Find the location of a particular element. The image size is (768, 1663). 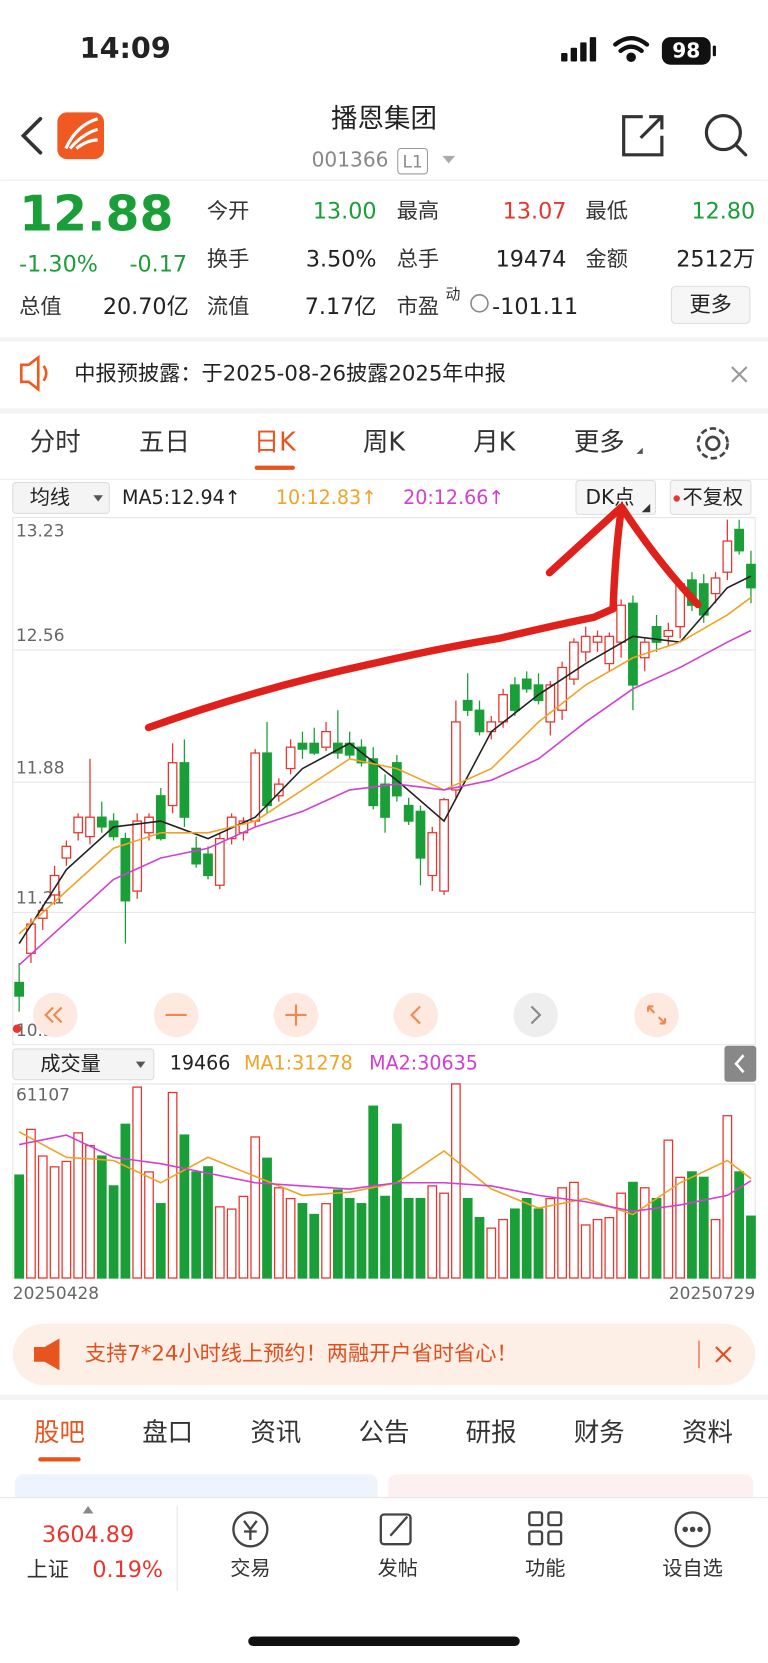

content-tab: 公告 is located at coordinates (384, 1433).